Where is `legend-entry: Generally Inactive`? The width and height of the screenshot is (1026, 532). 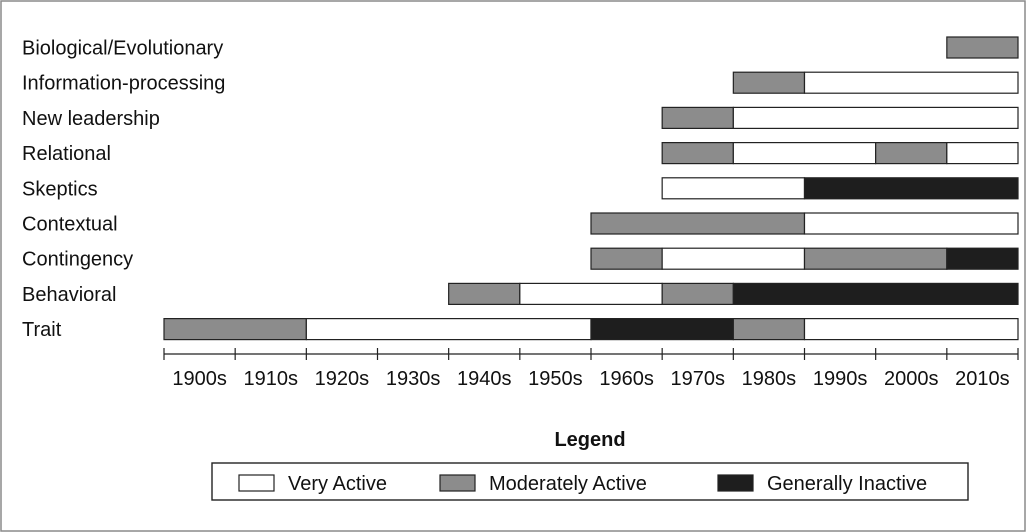
legend-entry: Generally Inactive is located at coordinates (822, 484).